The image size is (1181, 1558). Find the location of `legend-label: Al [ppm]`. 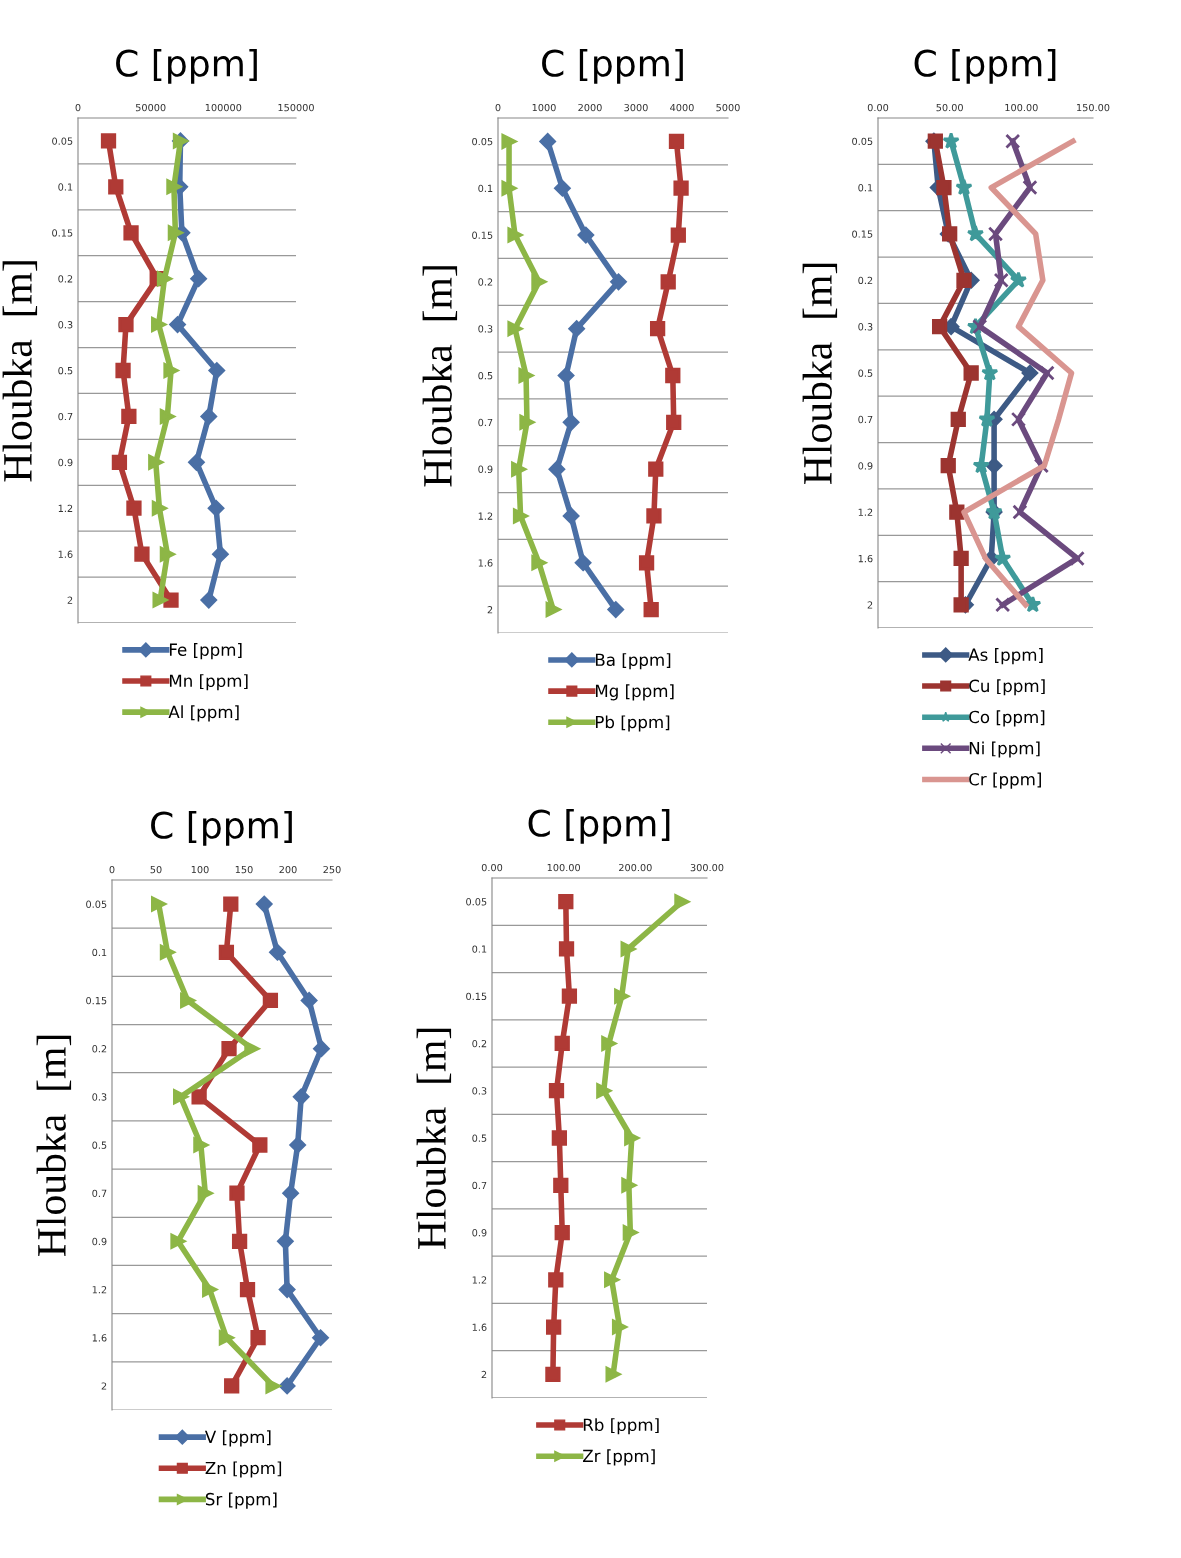

legend-label: Al [ppm] is located at coordinates (203, 713).